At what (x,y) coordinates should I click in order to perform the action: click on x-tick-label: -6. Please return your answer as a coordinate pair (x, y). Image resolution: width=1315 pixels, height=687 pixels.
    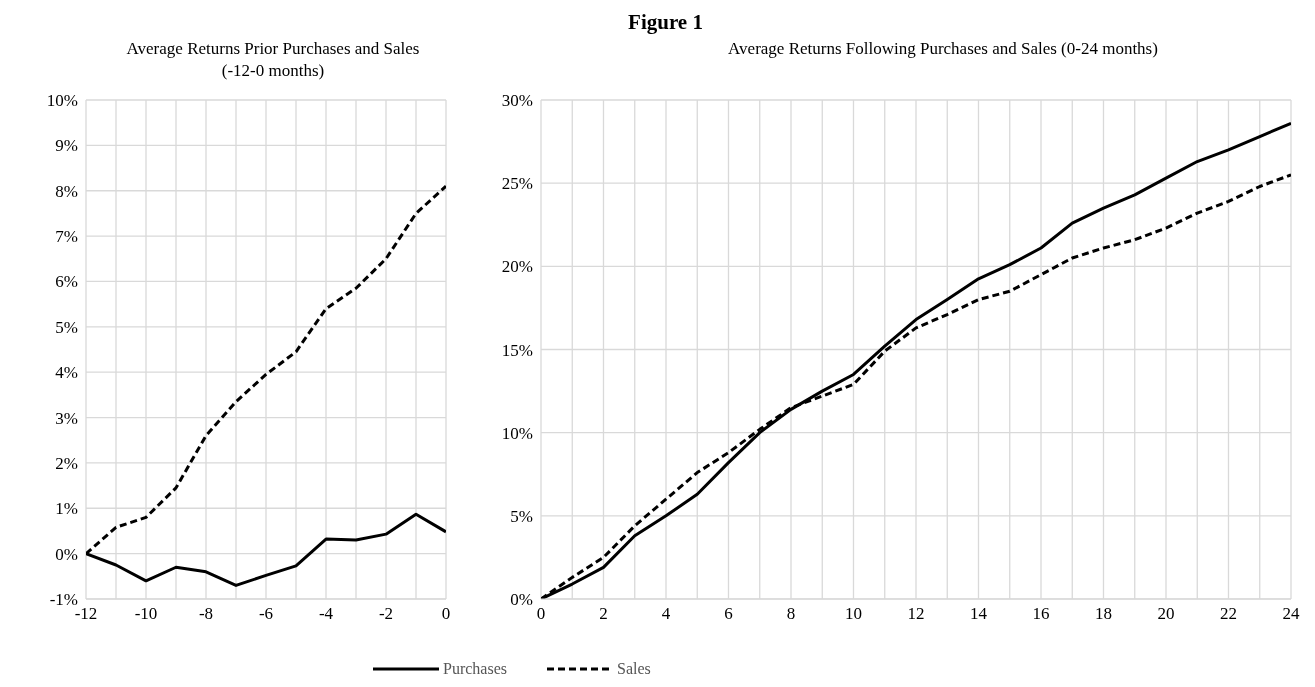
    Looking at the image, I should click on (266, 614).